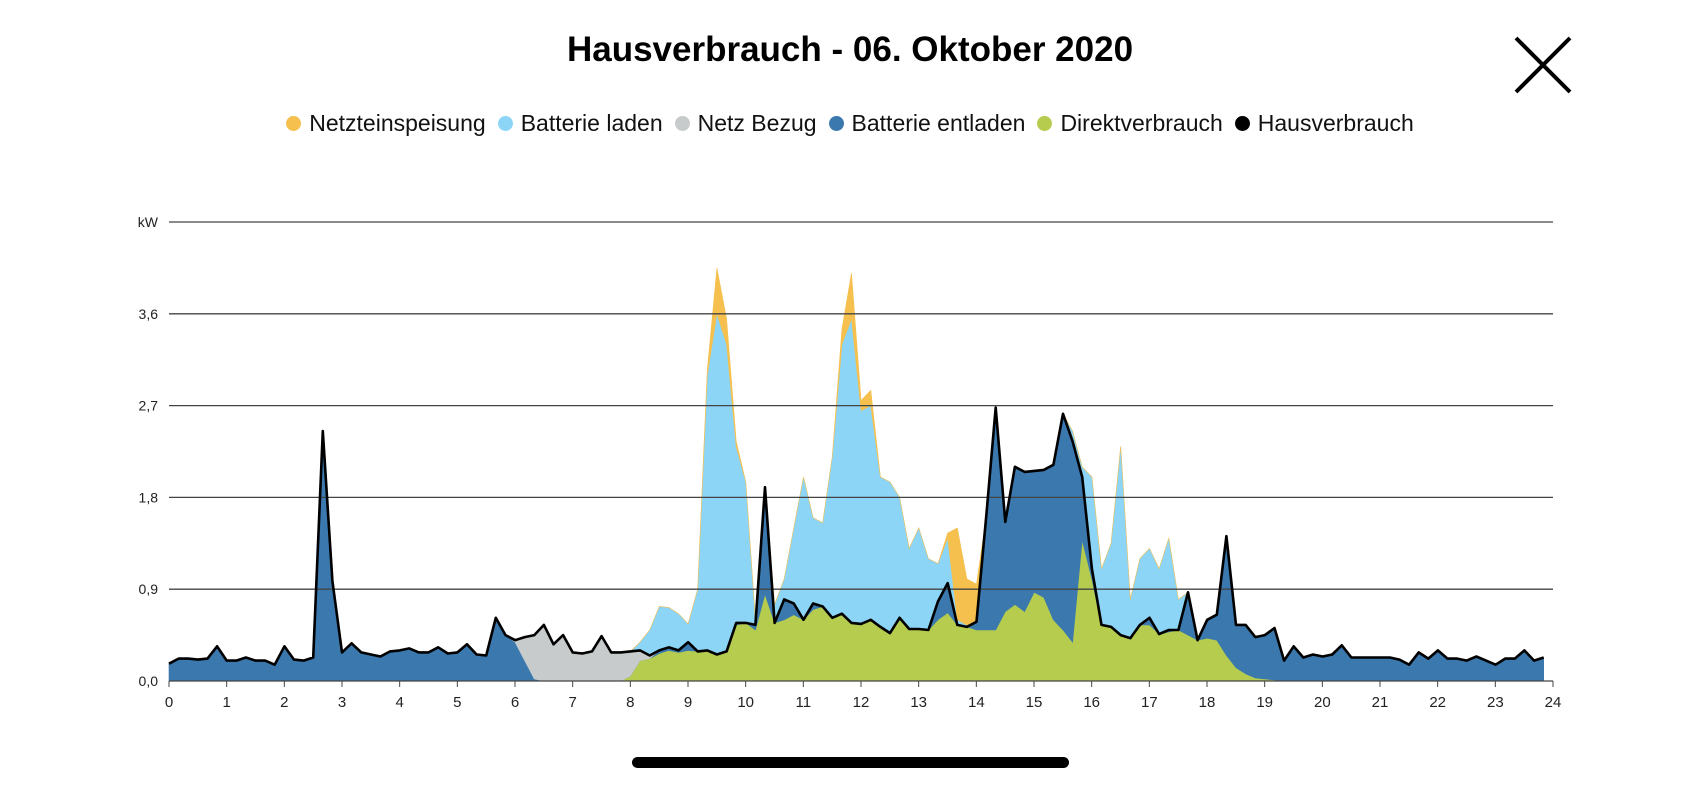 The image size is (1700, 785). I want to click on close-x-icon, so click(1543, 65).